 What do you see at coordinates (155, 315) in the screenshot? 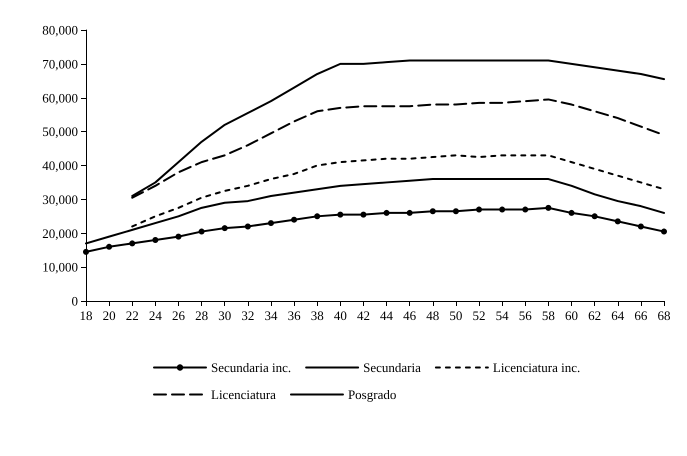
I see `x-tick-label: 24` at bounding box center [155, 315].